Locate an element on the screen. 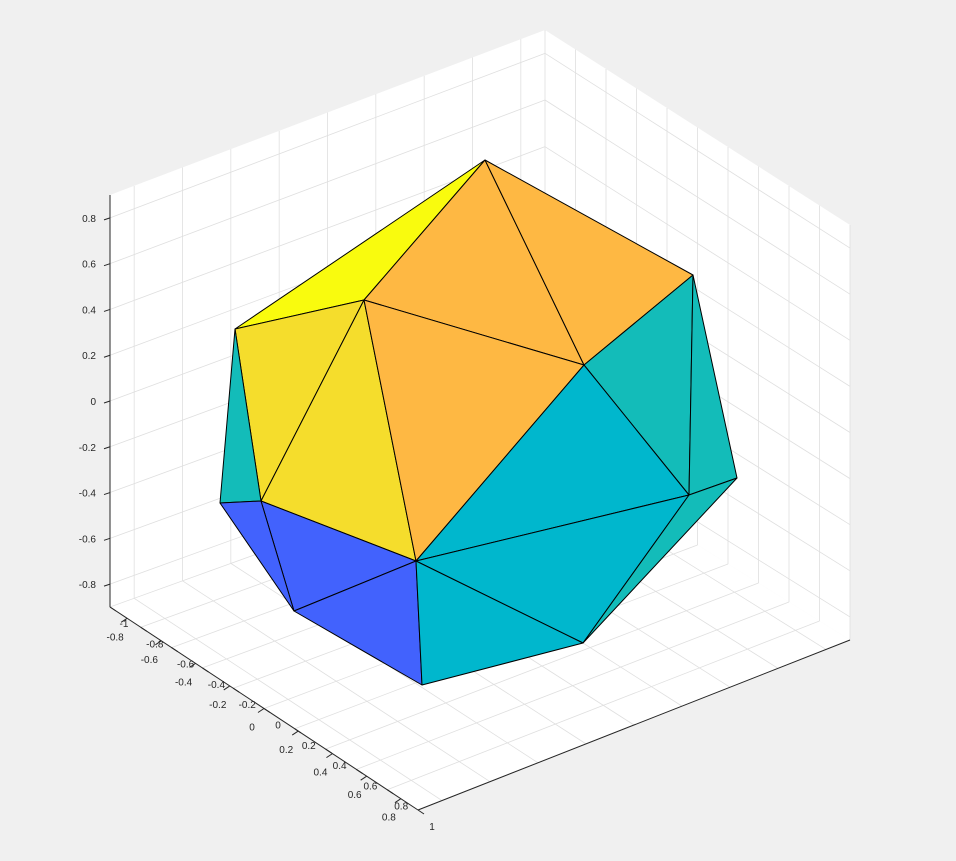 This screenshot has width=956, height=861. tick-label-x: -0.6 is located at coordinates (186, 665).